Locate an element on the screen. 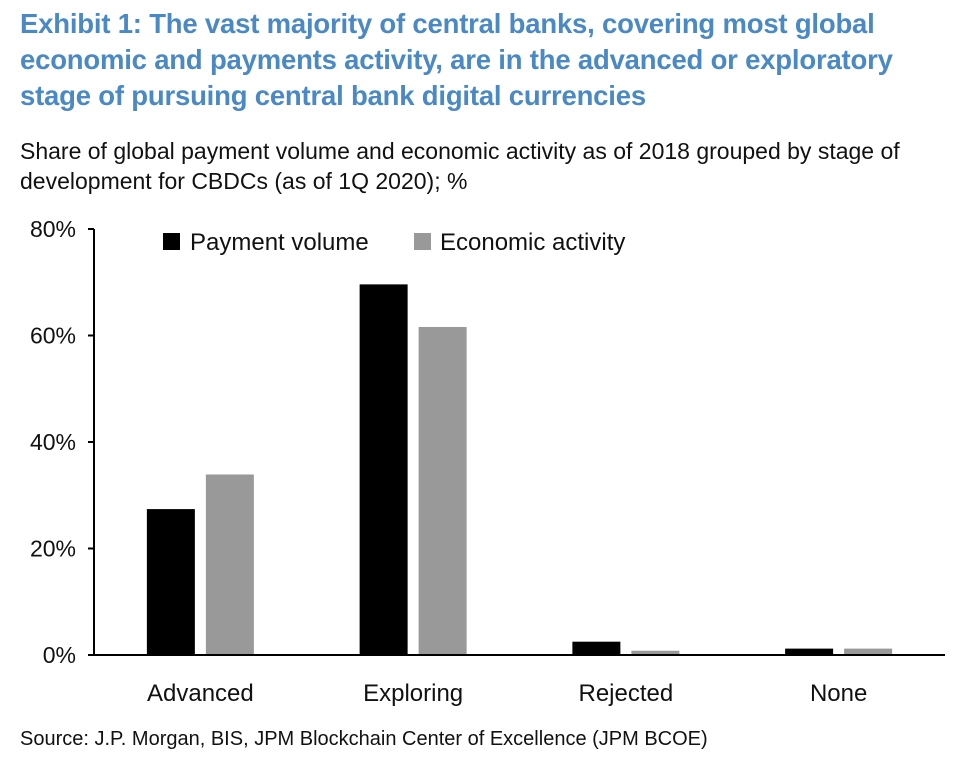 Image resolution: width=959 pixels, height=777 pixels. x-tick-label: Rejected is located at coordinates (626, 693).